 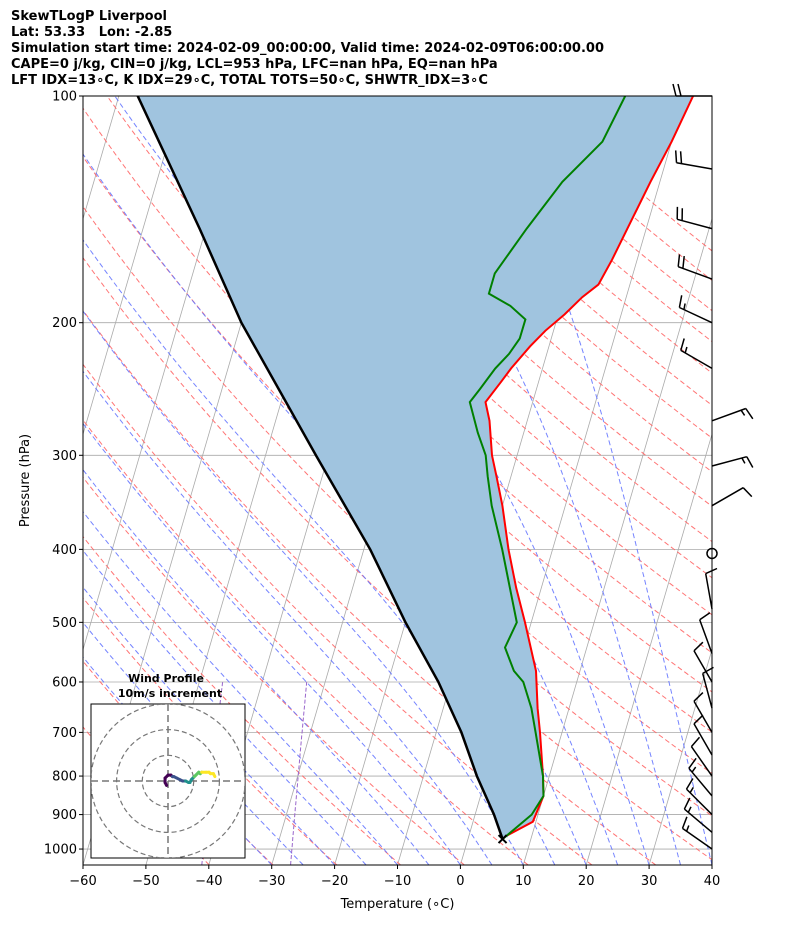 What do you see at coordinates (64, 815) in the screenshot?
I see `y-tick-label: 900` at bounding box center [64, 815].